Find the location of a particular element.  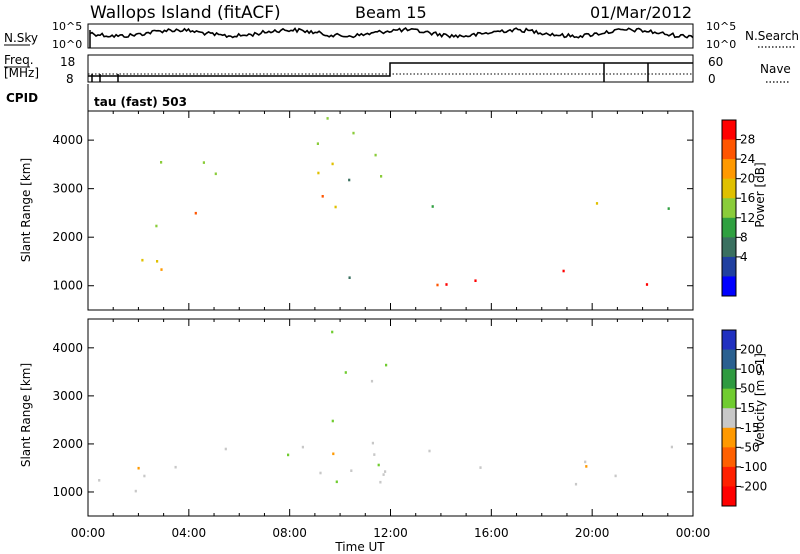

colorbar-tick-label: 8 is located at coordinates (744, 237).